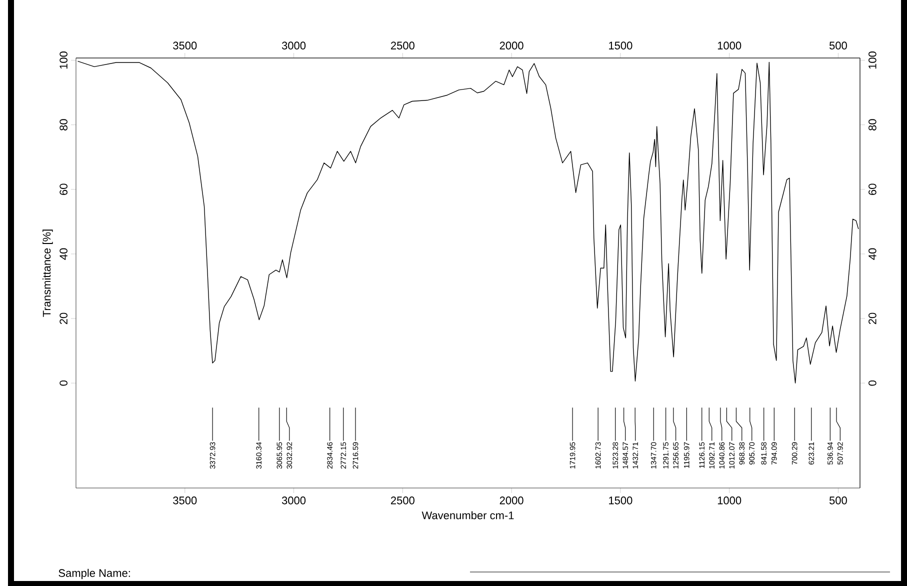  What do you see at coordinates (620, 500) in the screenshot?
I see `x-tick-label: 1500` at bounding box center [620, 500].